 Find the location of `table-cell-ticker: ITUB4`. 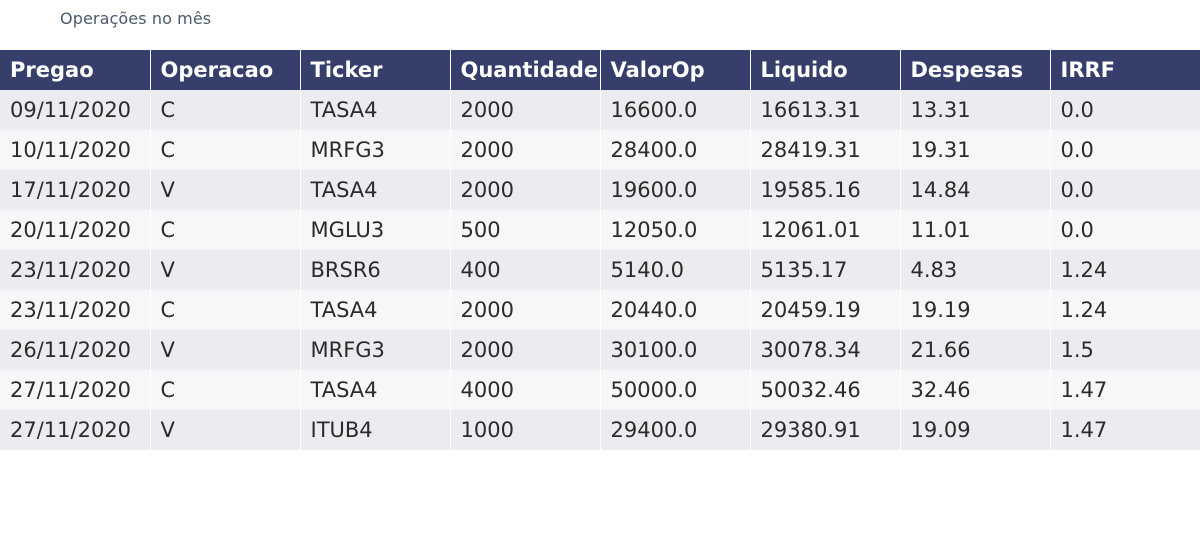

table-cell-ticker: ITUB4 is located at coordinates (375, 430).